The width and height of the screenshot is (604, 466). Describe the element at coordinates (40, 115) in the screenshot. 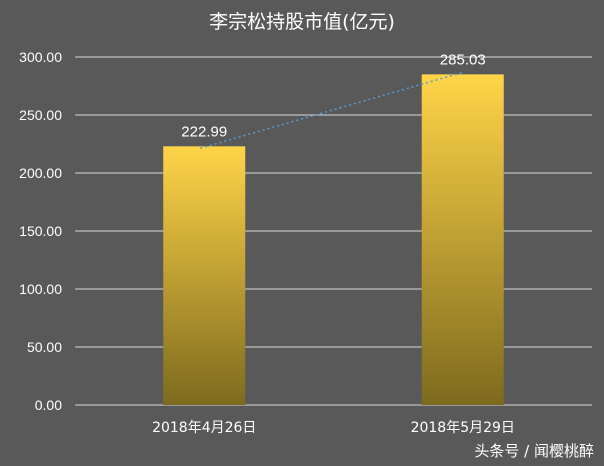

I see `y-tick-label: 250.00` at that location.